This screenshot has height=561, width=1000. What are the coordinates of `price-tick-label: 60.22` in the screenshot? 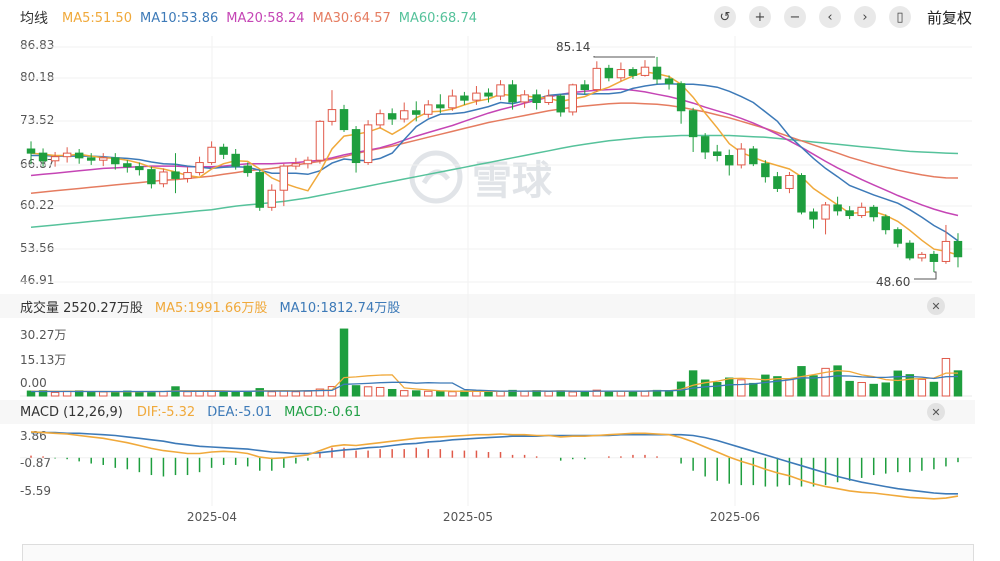 It's located at (37, 205).